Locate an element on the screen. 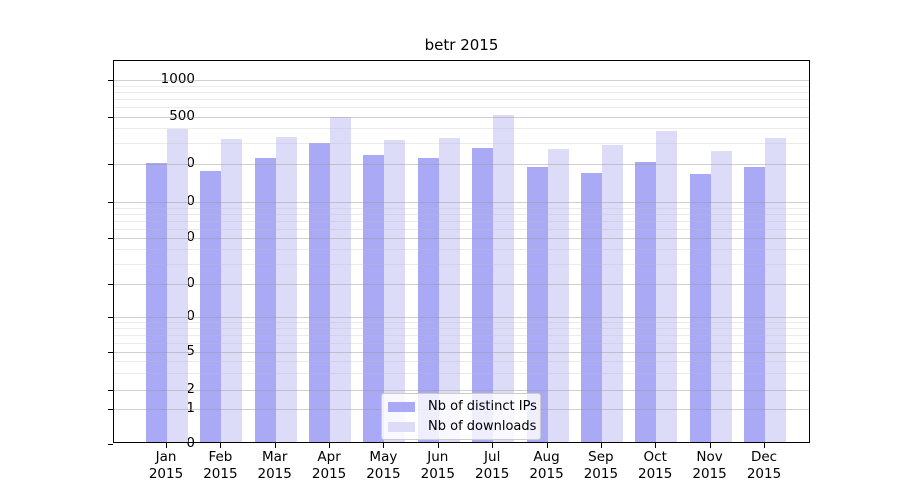 This screenshot has height=500, width=900. legend-item-distinct-ips: Nb of distinct IPs is located at coordinates (462, 406).